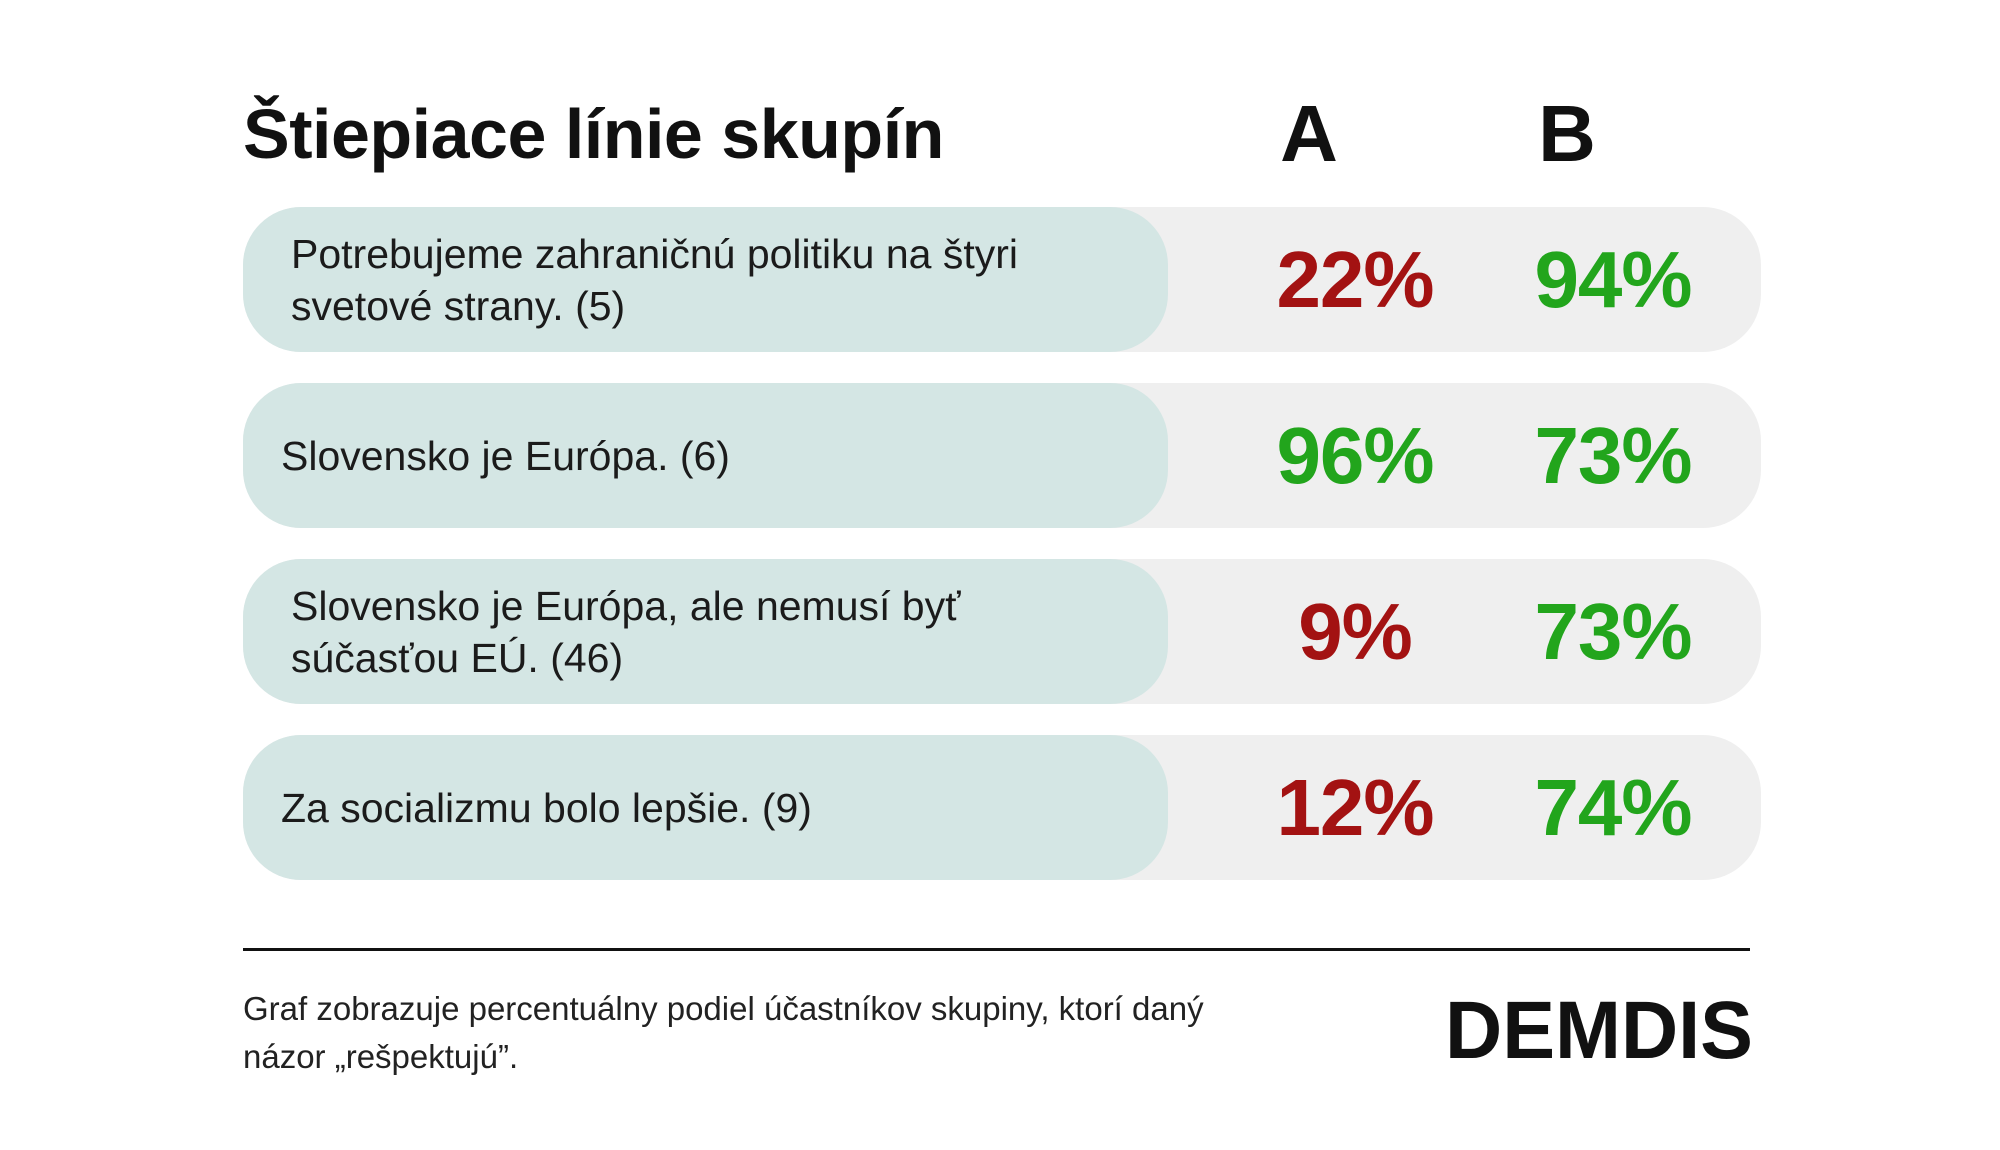  I want to click on statement-line: svetové strany. (5), so click(458, 305).